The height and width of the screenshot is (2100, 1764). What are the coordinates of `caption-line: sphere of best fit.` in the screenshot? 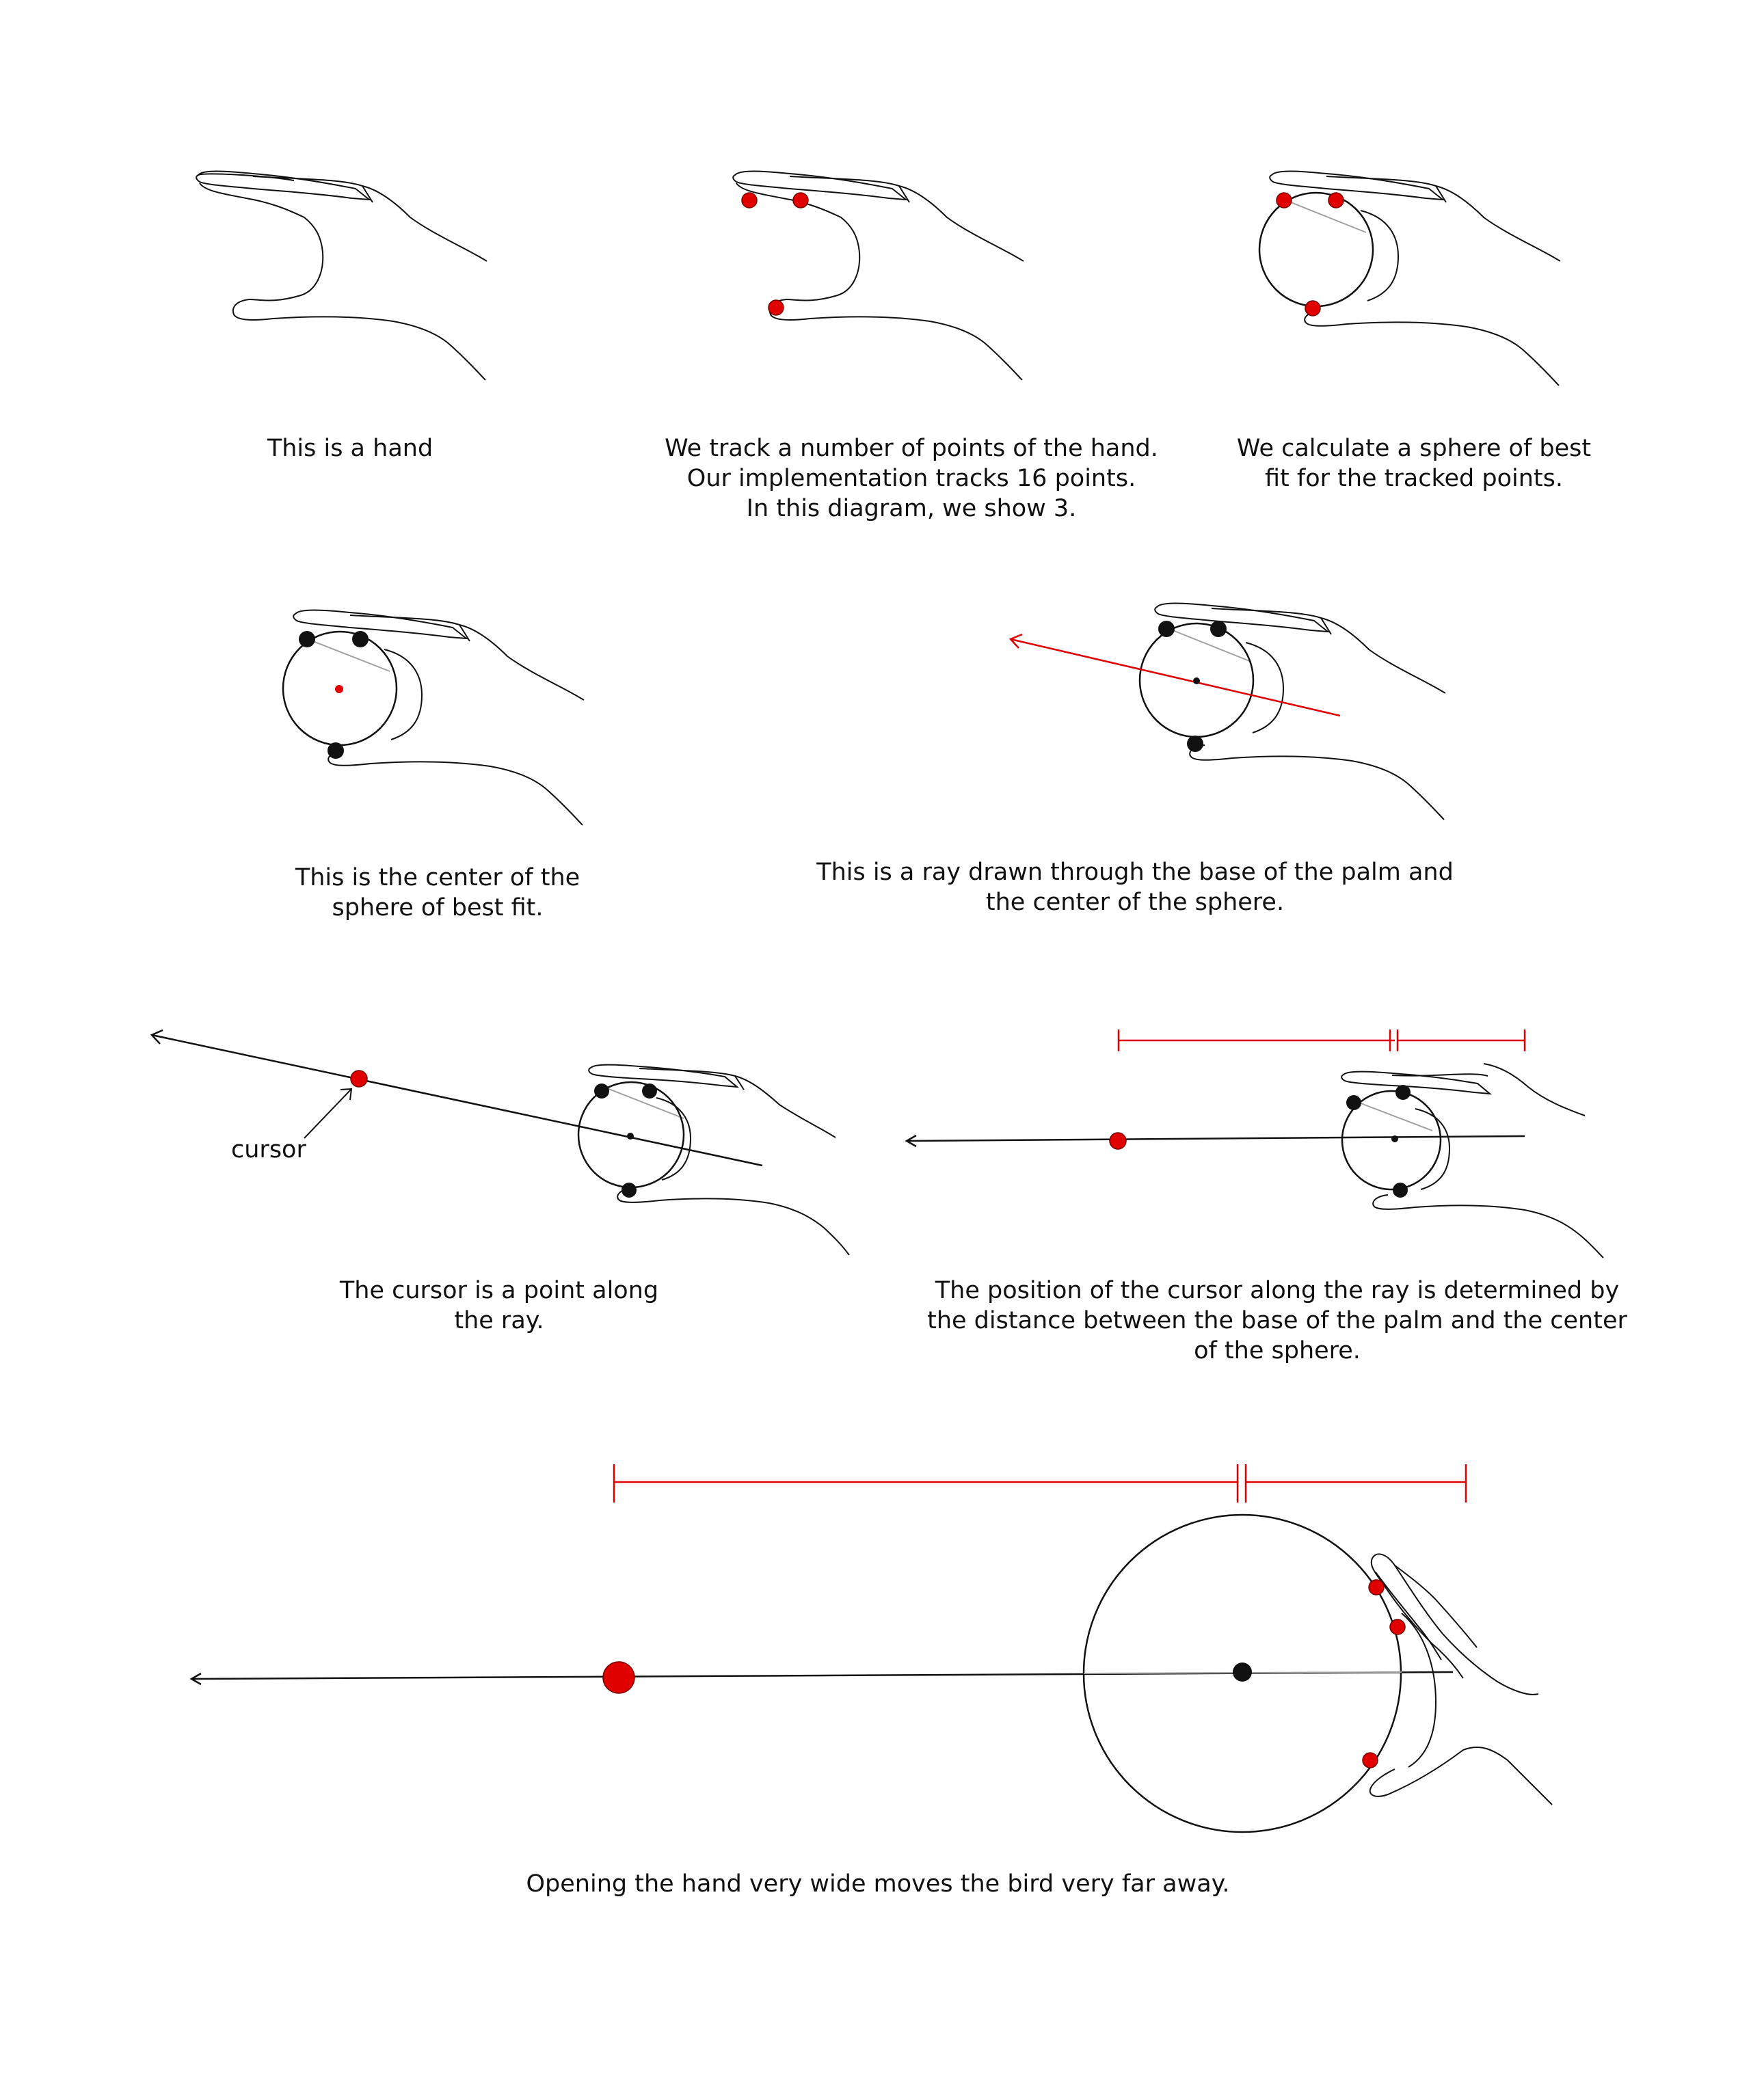 It's located at (438, 907).